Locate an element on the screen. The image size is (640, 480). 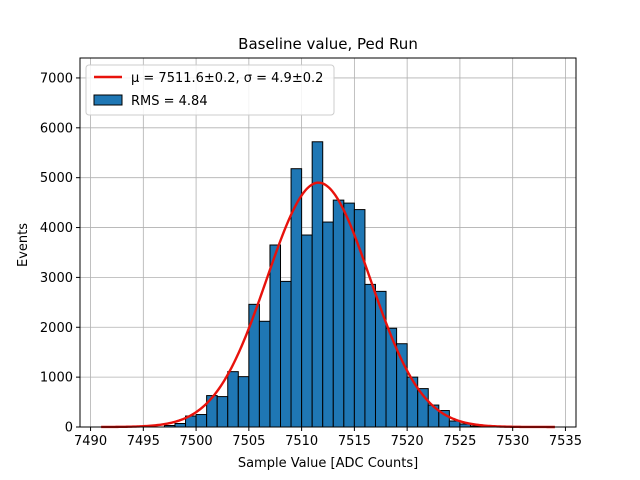
x-tick-label: 7530 is located at coordinates (512, 441).